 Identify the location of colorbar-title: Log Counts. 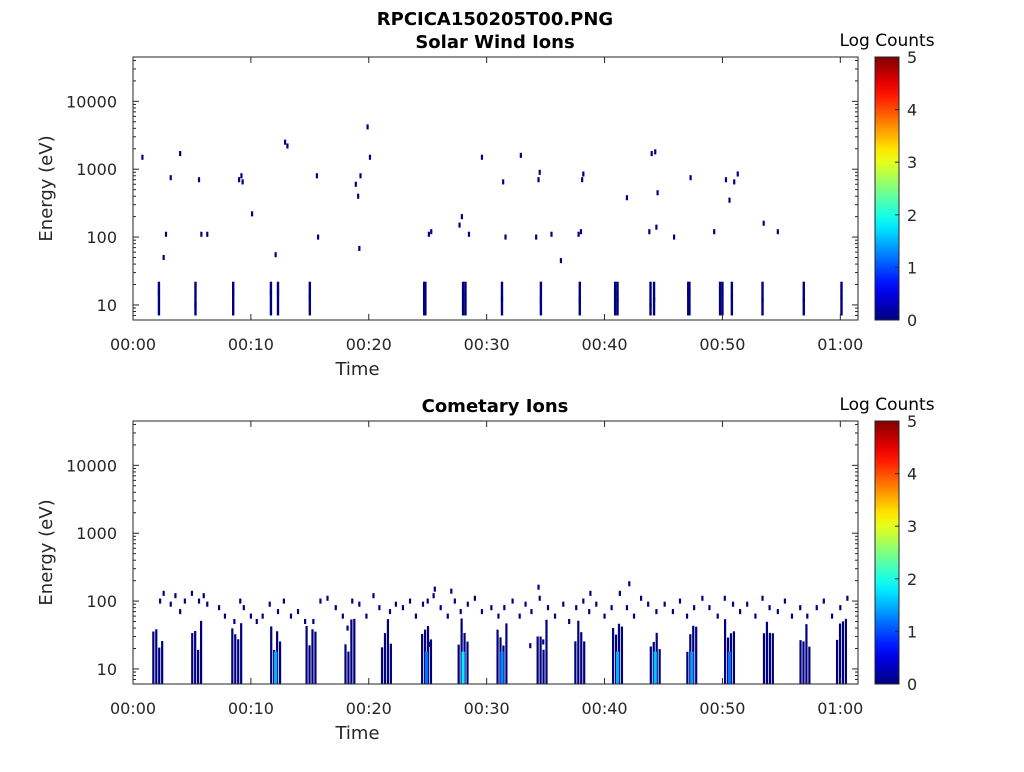
(886, 405).